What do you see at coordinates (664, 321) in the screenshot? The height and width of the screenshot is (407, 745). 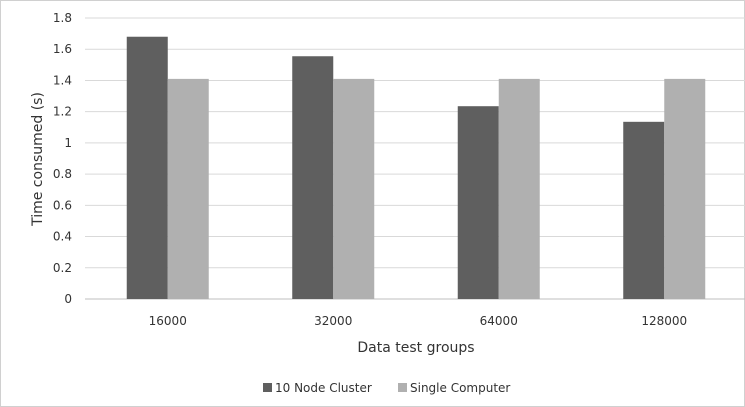 I see `x-tick-label: 128000` at bounding box center [664, 321].